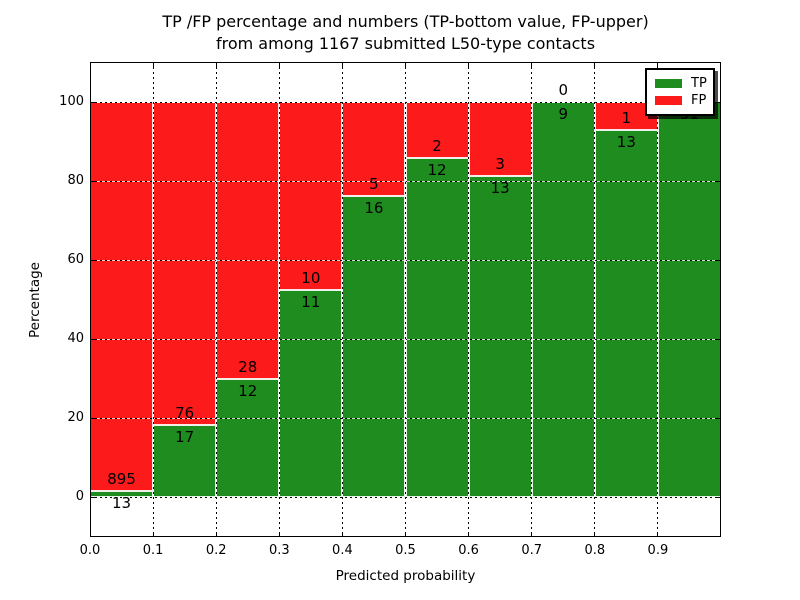 The image size is (800, 600). What do you see at coordinates (185, 412) in the screenshot?
I see `fp-count-label: 76` at bounding box center [185, 412].